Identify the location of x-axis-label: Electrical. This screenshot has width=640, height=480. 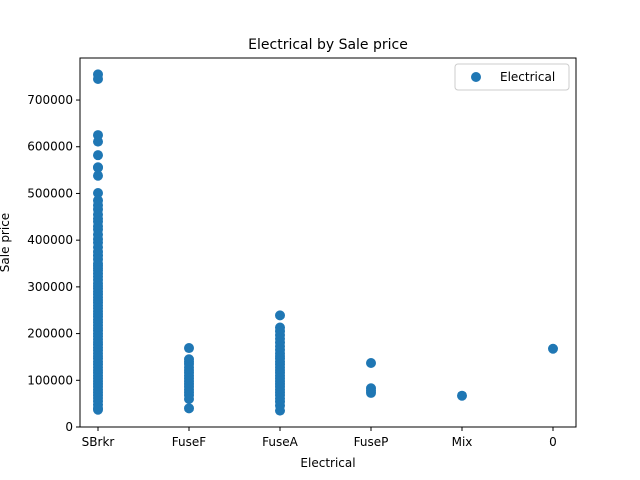
(327, 463).